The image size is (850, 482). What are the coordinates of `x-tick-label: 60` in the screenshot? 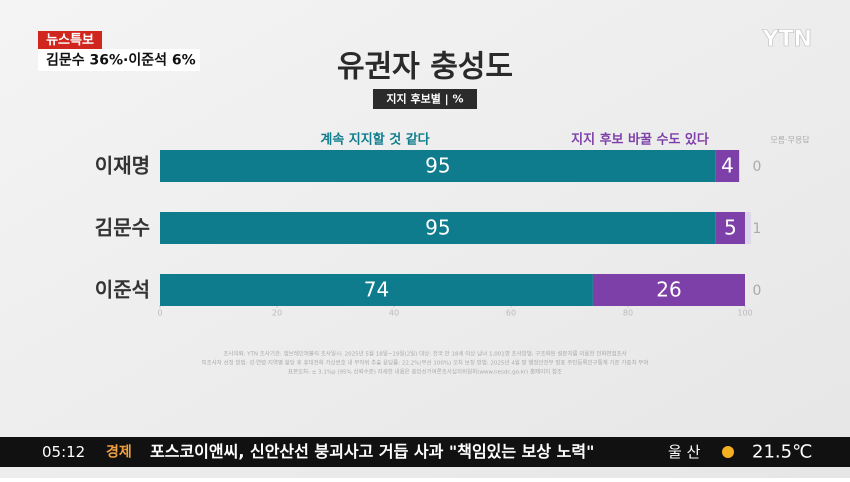 It's located at (511, 313).